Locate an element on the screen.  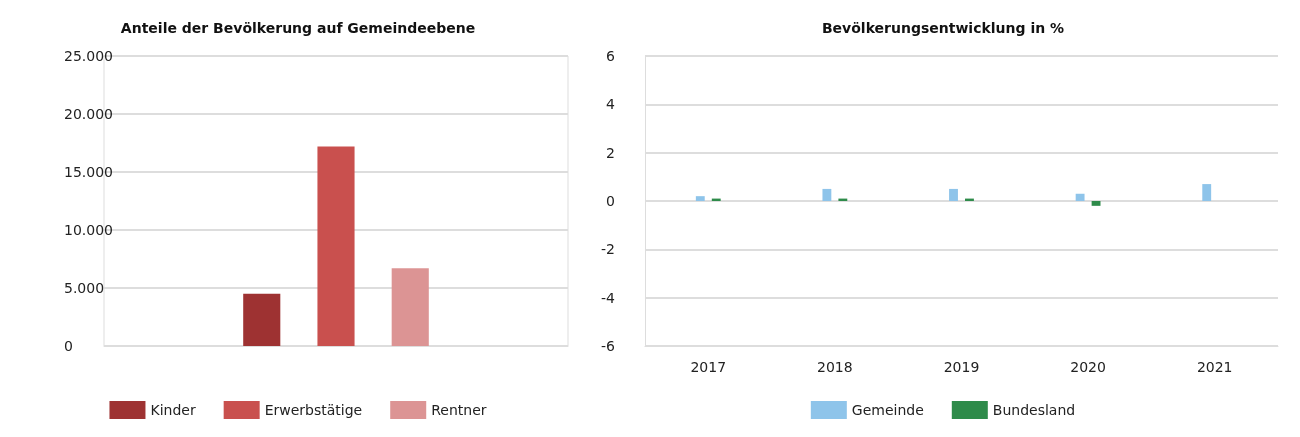
y-tick-label: -4 is located at coordinates (608, 297).